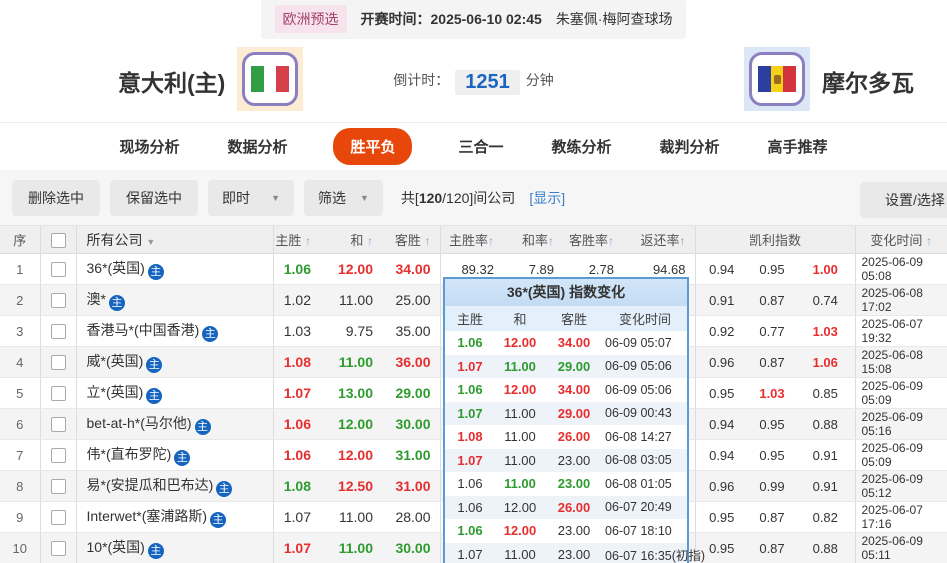 This screenshot has width=947, height=563. What do you see at coordinates (20, 455) in the screenshot?
I see `seq-cell: 7` at bounding box center [20, 455].